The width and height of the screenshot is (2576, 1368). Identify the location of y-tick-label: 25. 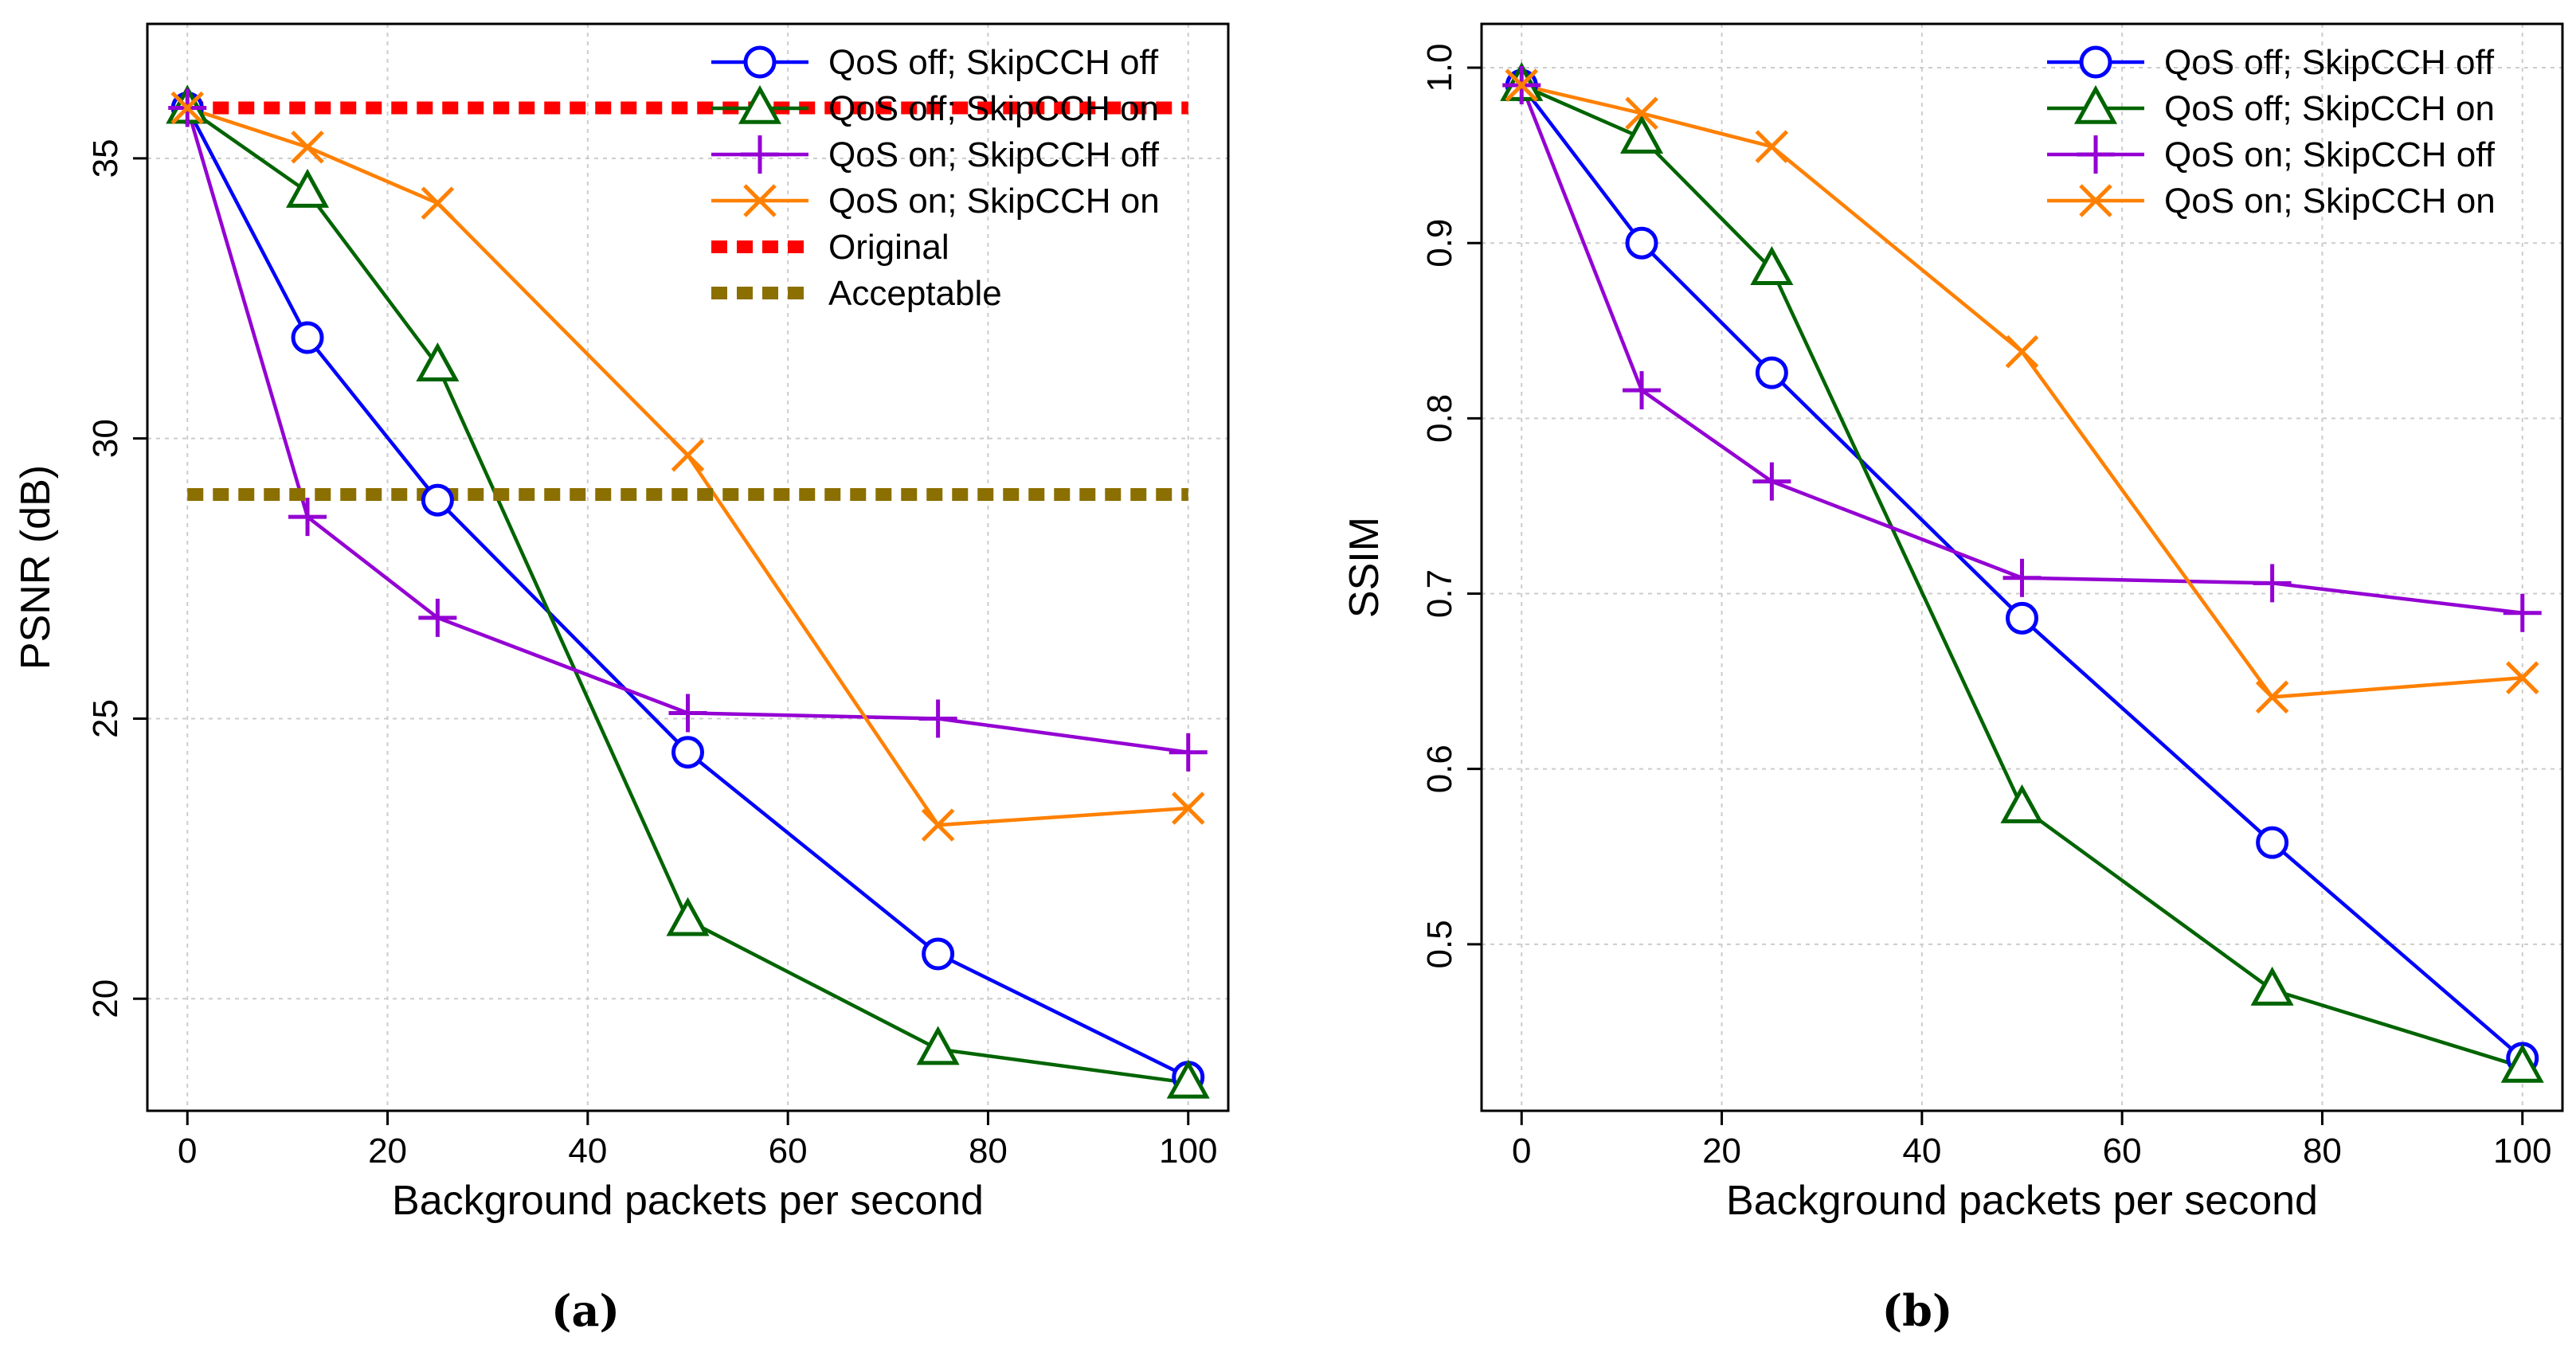
(105, 718).